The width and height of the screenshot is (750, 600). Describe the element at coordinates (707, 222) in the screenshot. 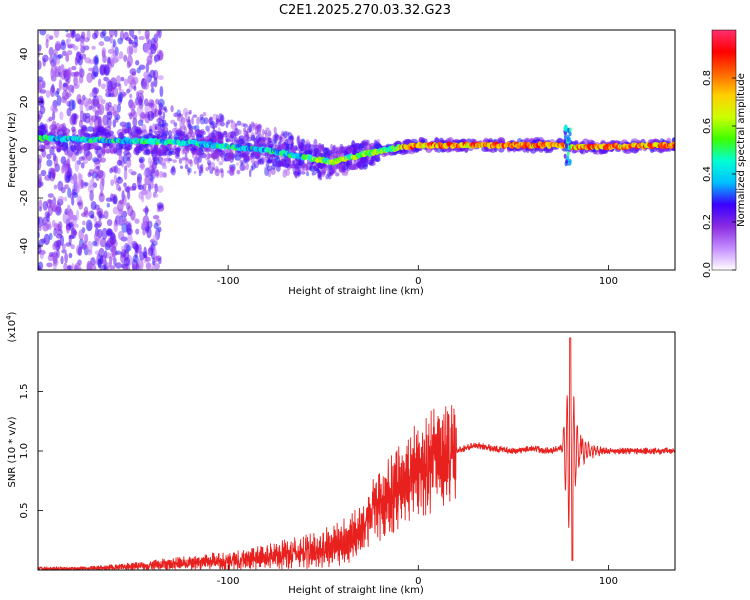

I see `colorbar-tick-label: 0.2` at that location.